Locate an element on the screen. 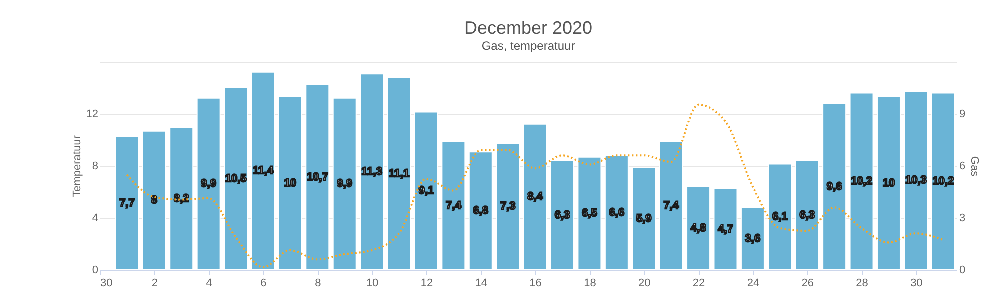 This screenshot has height=305, width=1000. y2-tick-label: 6 is located at coordinates (963, 166).